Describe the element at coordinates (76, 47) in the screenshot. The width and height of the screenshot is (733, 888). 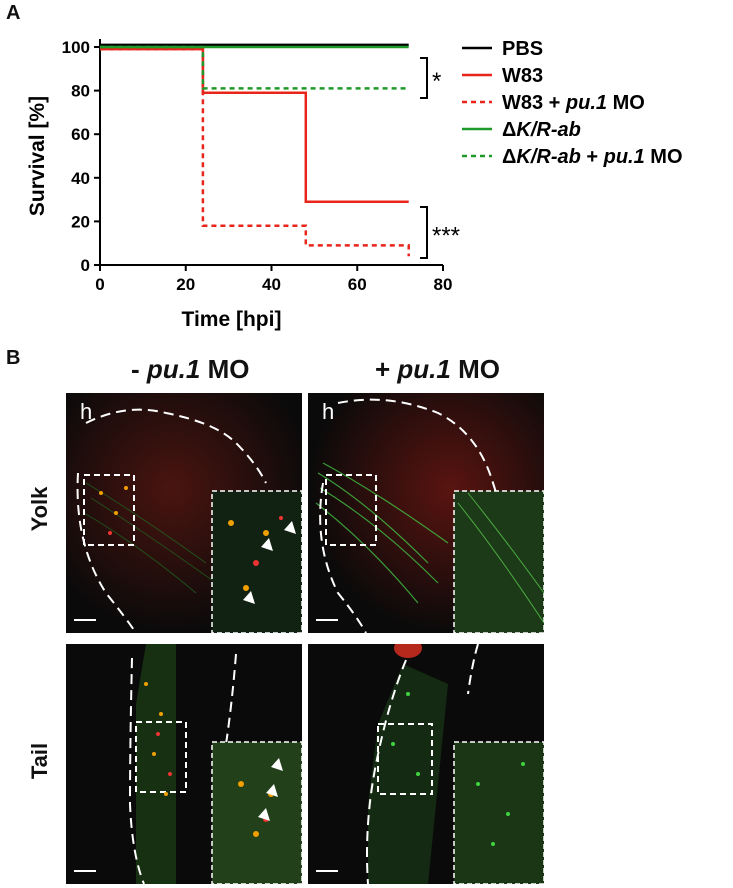
I see `y-tick-label: 100` at that location.